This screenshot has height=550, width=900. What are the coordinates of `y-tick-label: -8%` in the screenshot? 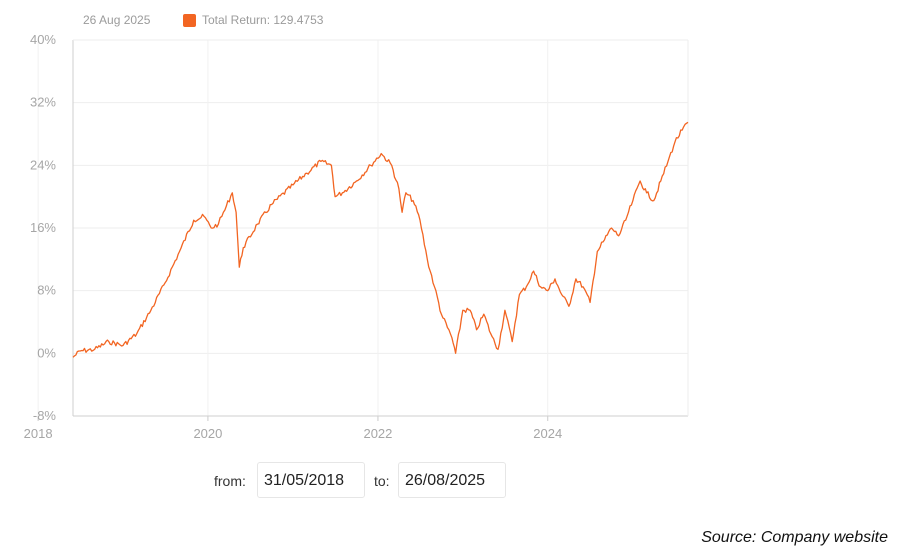 It's located at (45, 415).